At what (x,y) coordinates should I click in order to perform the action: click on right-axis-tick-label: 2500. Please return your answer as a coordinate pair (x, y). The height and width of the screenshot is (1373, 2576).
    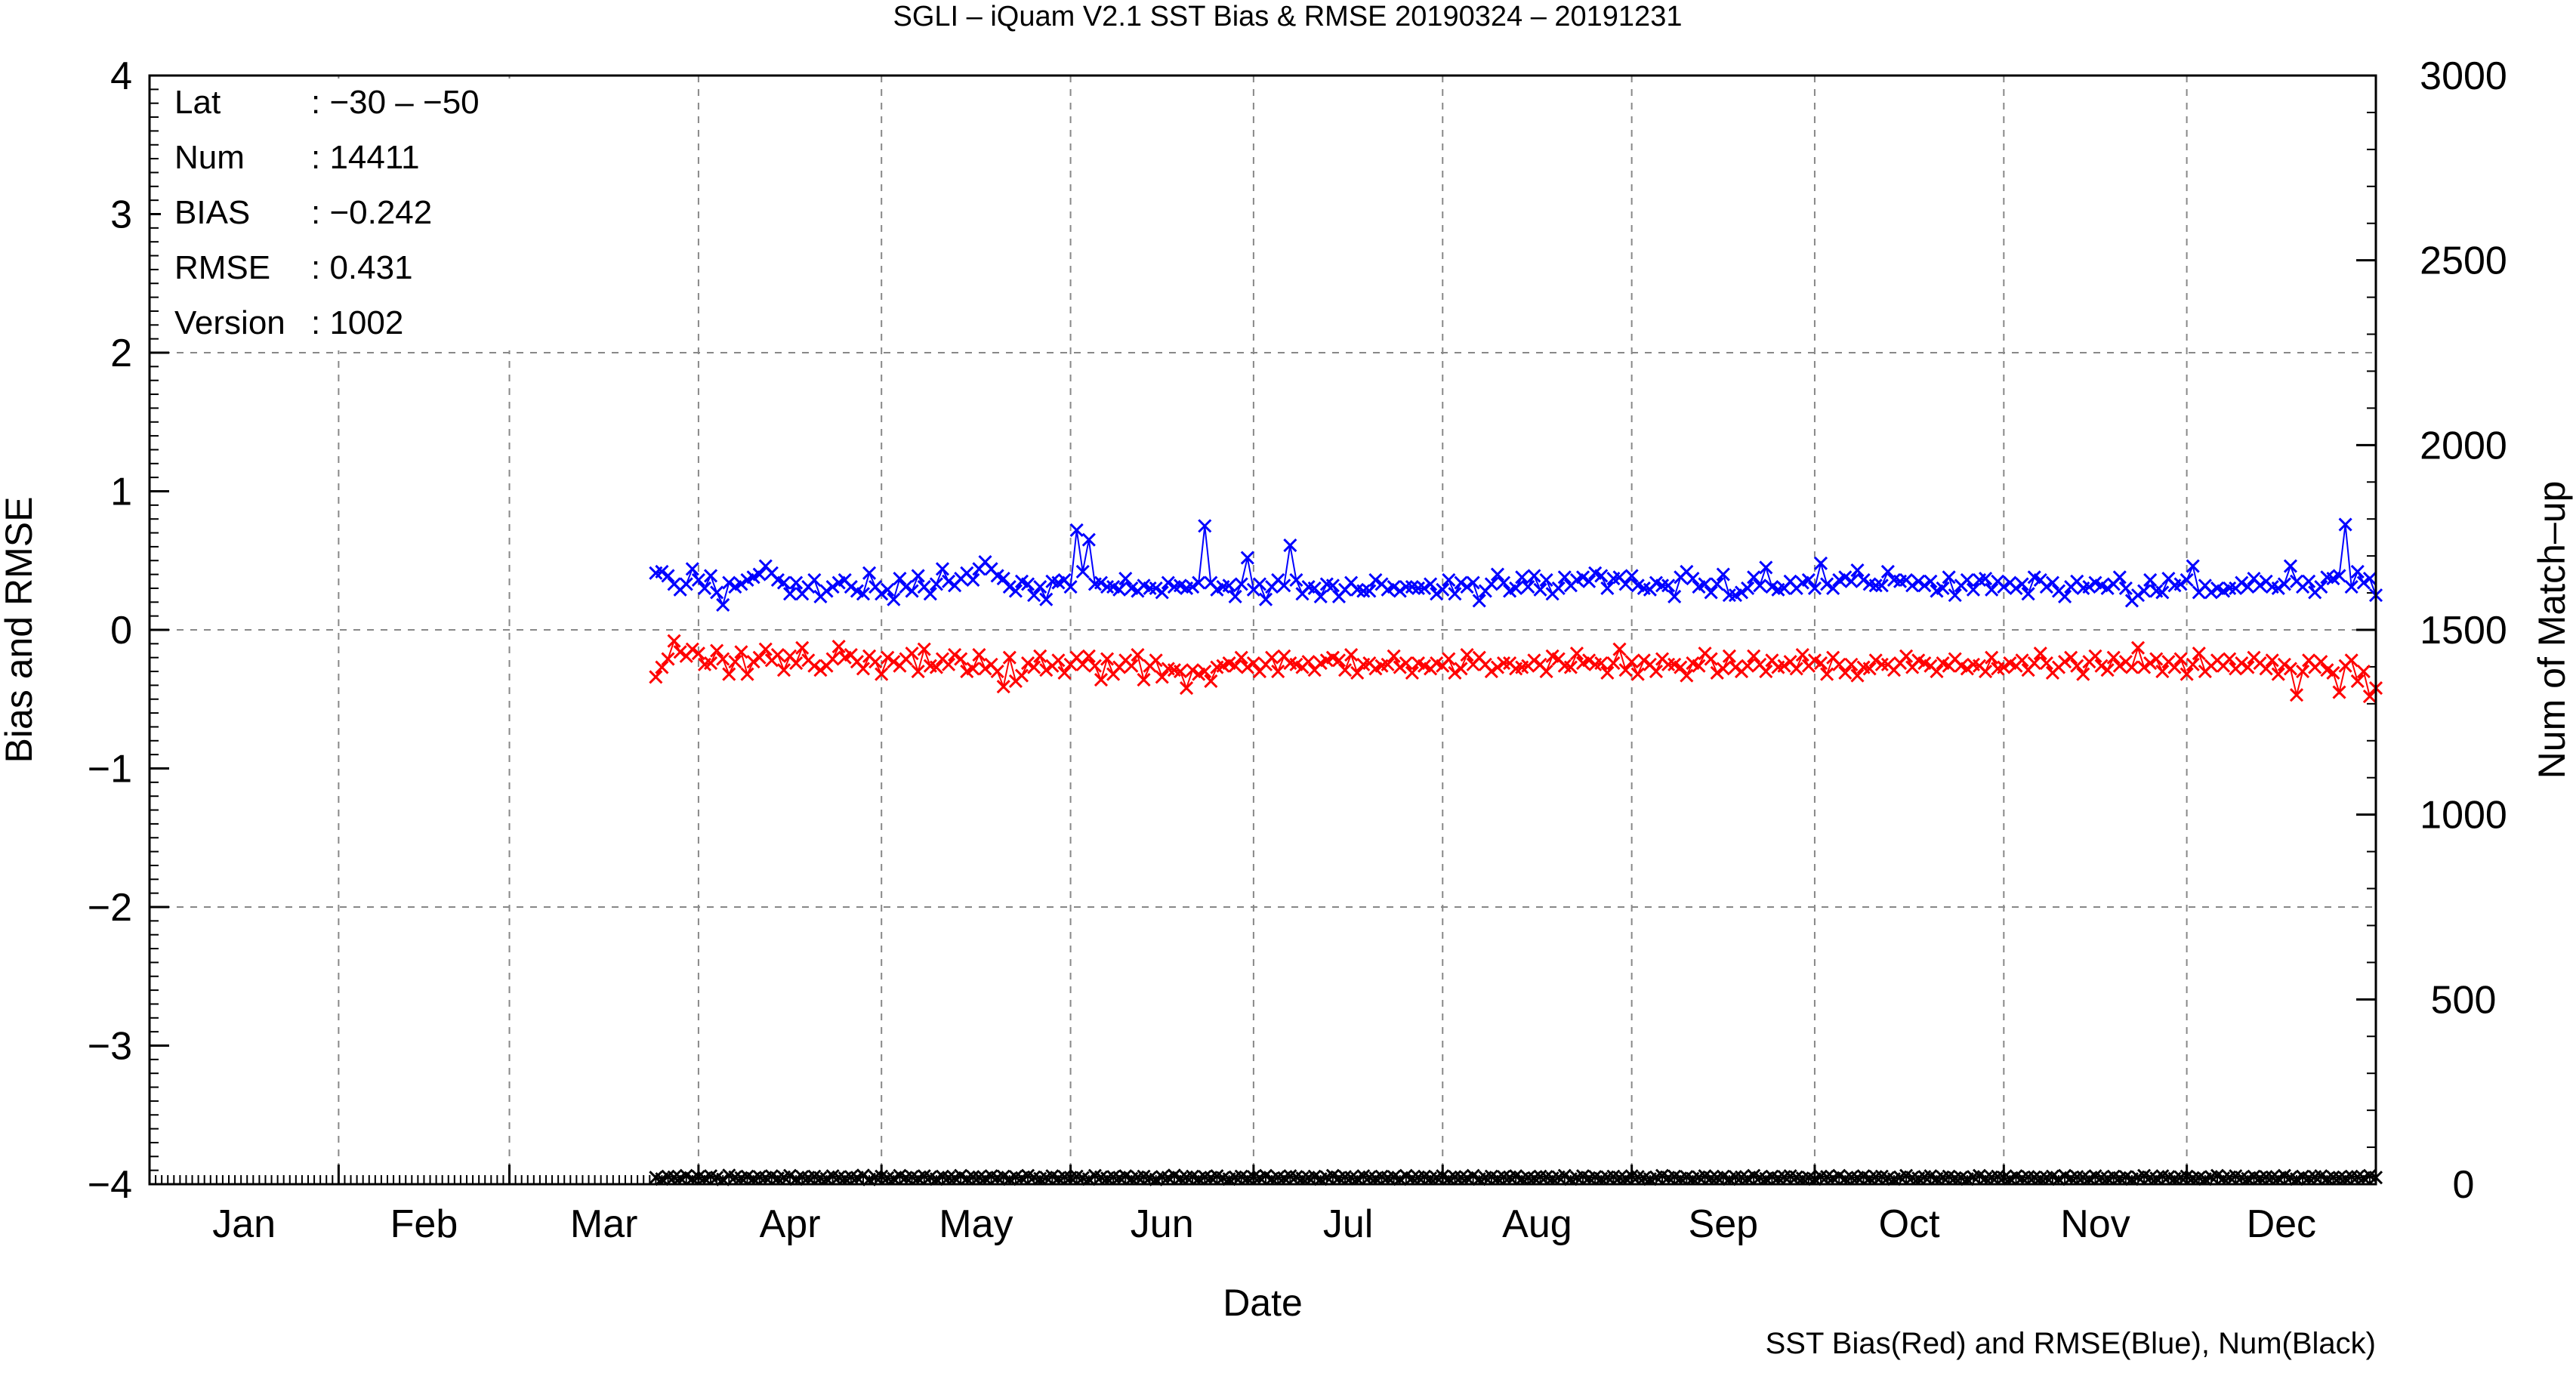
    Looking at the image, I should click on (2463, 261).